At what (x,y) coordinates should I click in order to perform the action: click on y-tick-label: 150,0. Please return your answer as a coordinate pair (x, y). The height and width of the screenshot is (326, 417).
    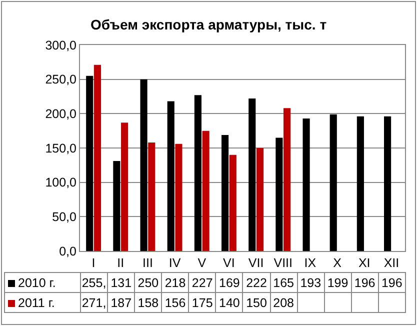
    Looking at the image, I should click on (61, 148).